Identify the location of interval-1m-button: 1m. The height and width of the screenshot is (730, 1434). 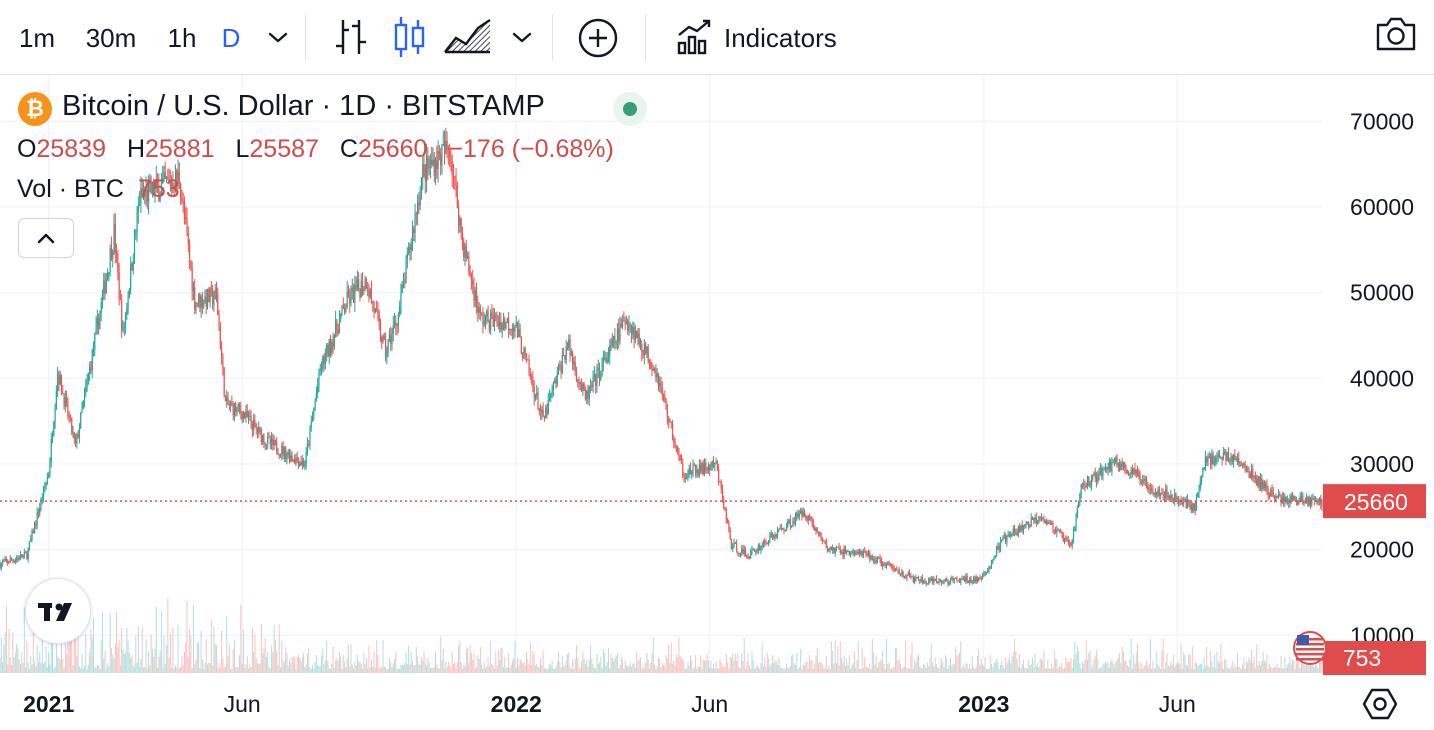
(37, 38).